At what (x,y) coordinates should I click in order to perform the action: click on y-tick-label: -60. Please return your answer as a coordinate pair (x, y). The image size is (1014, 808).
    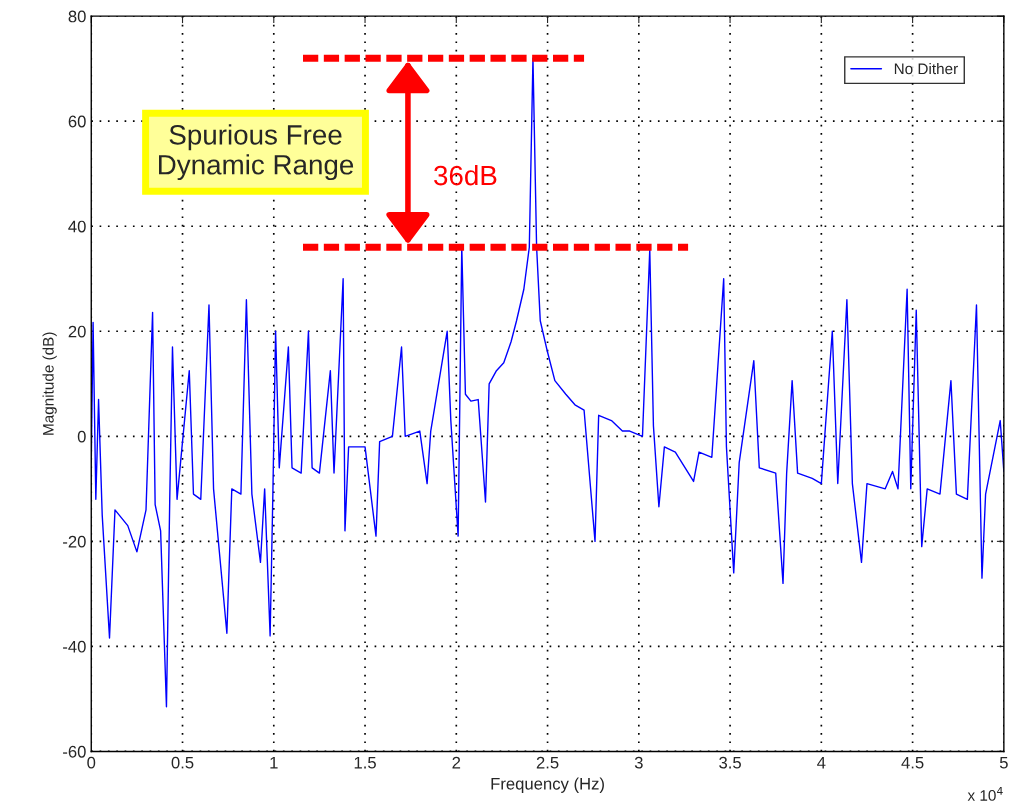
    Looking at the image, I should click on (74, 751).